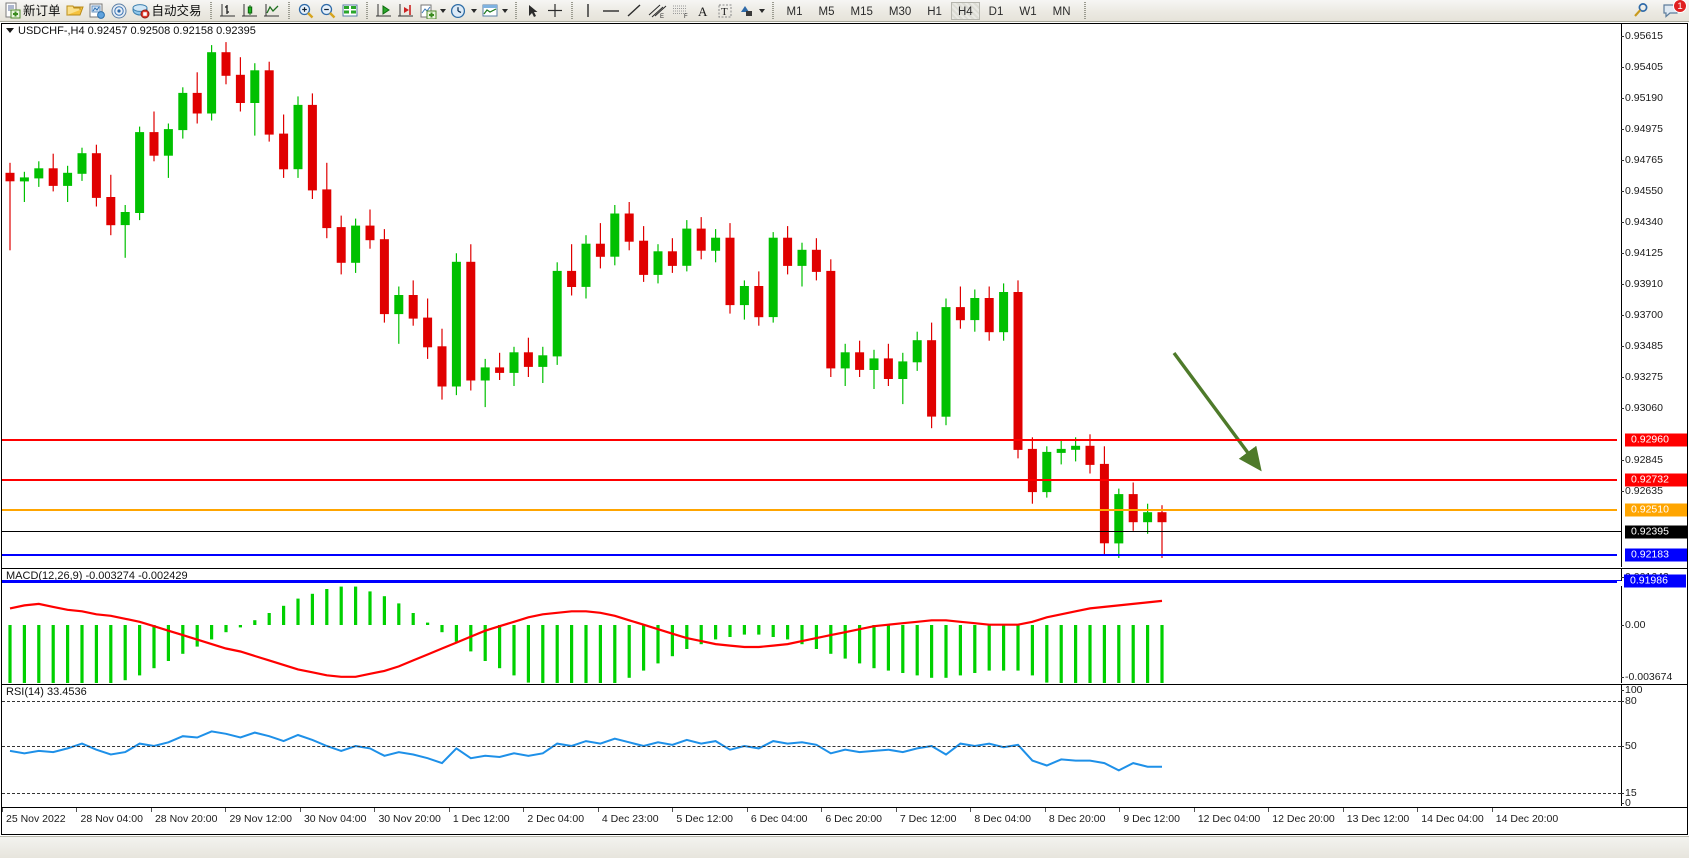 Image resolution: width=1689 pixels, height=858 pixels. What do you see at coordinates (432, 11) in the screenshot?
I see `indicators-button` at bounding box center [432, 11].